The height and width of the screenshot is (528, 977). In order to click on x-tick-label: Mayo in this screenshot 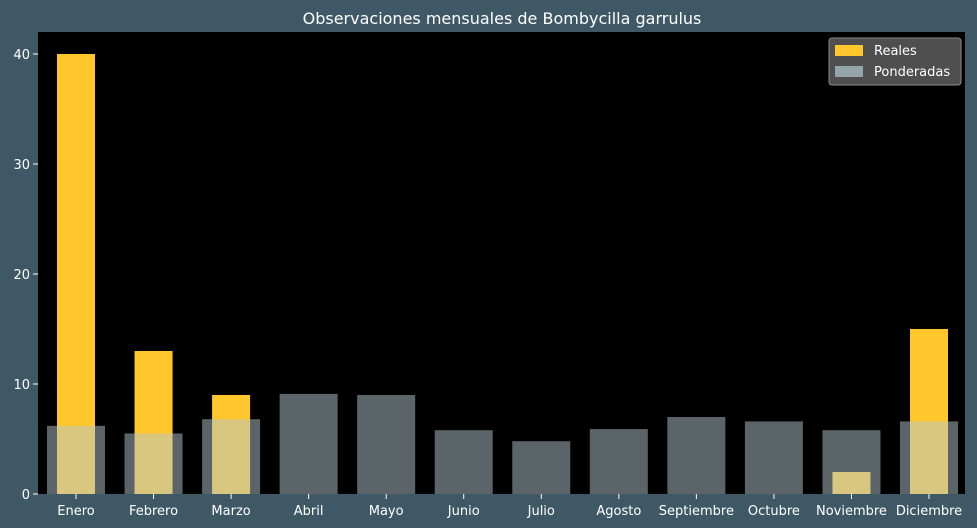, I will do `click(386, 511)`.